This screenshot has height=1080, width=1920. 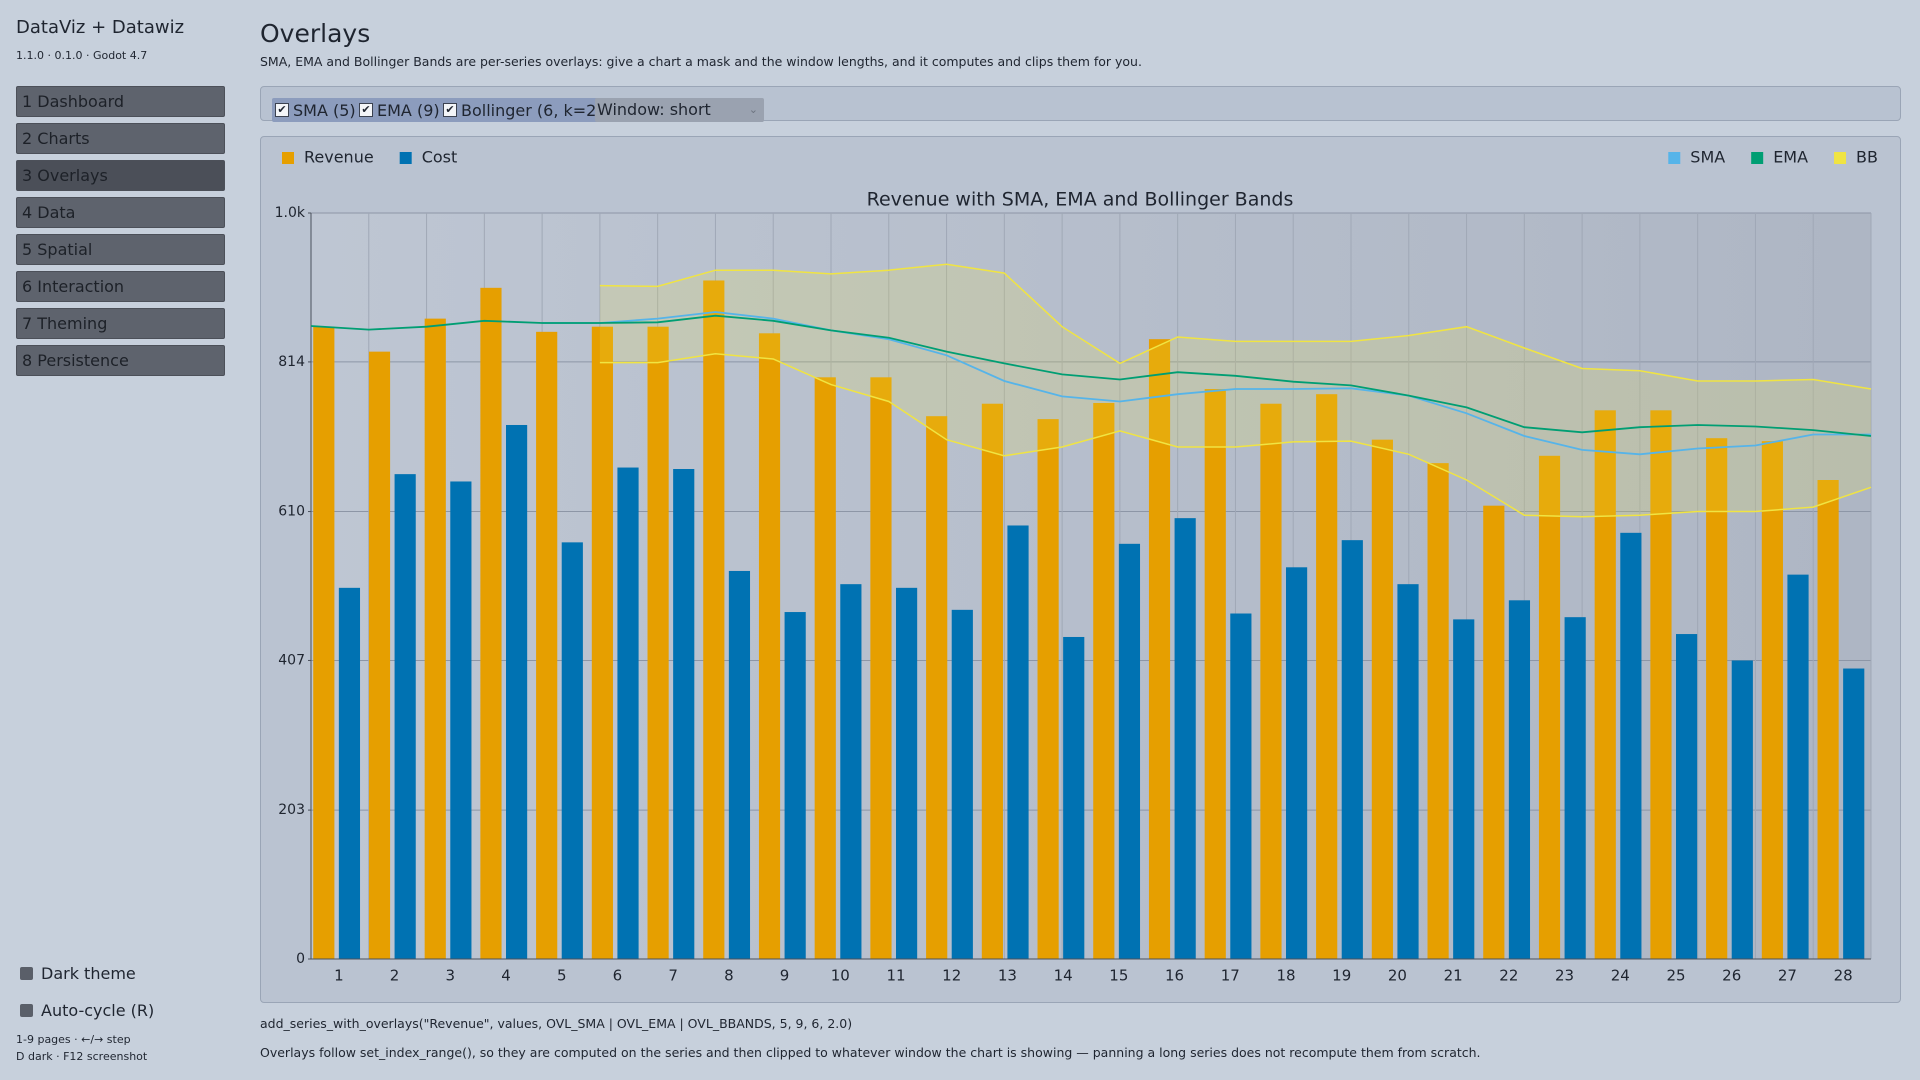 I want to click on x-tick-label: 8, so click(x=729, y=976).